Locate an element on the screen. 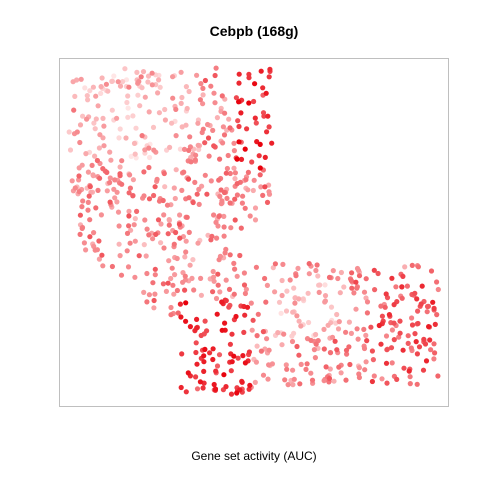 This screenshot has height=480, width=480. chart-title: Cebpb (168g) is located at coordinates (254, 31).